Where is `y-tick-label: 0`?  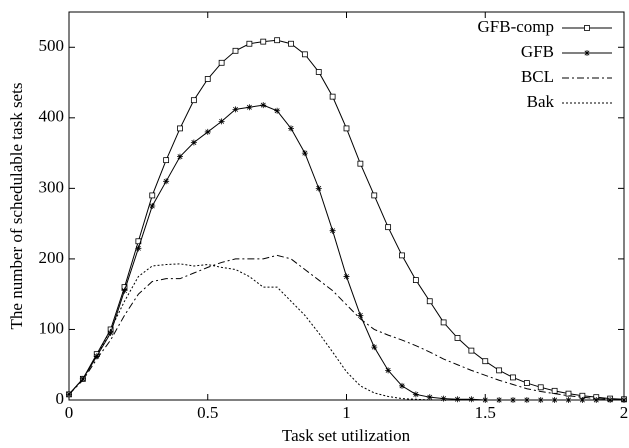 y-tick-label: 0 is located at coordinates (60, 398).